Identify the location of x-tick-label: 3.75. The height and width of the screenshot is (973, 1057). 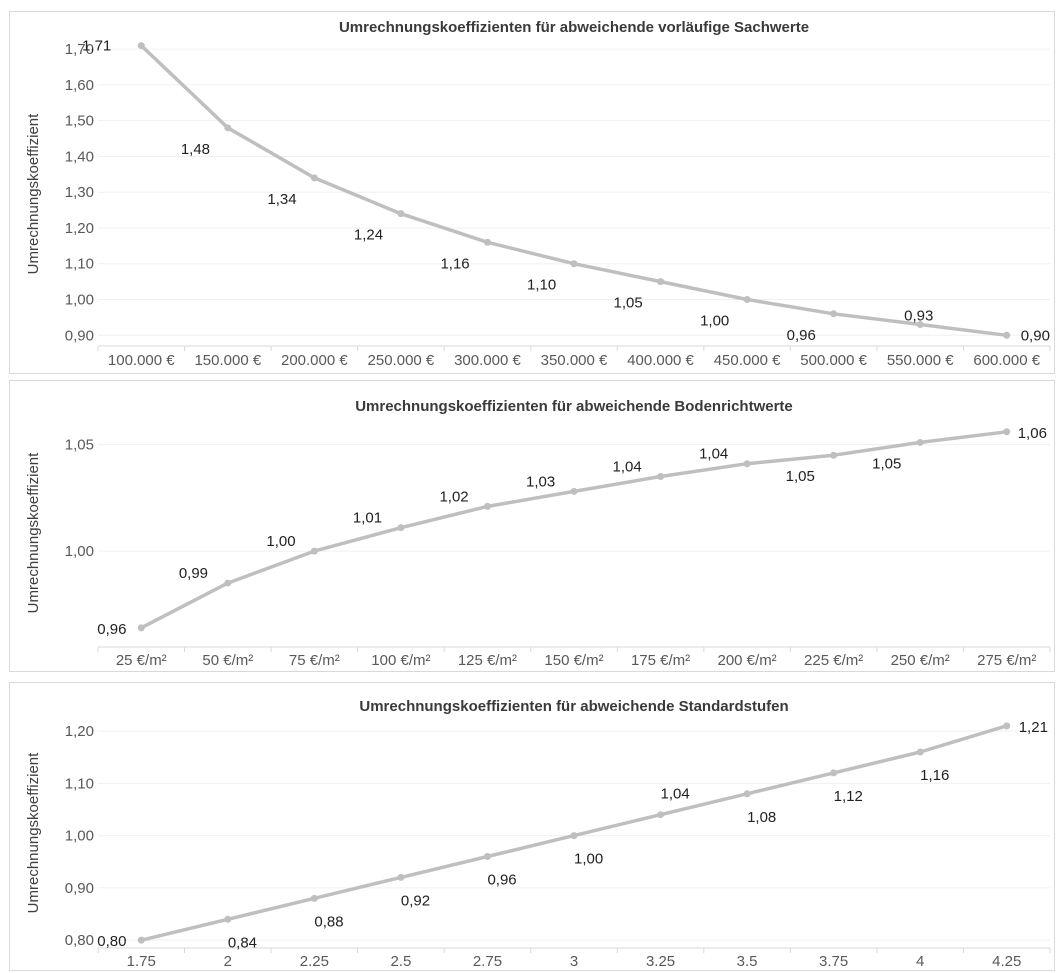
(833, 961).